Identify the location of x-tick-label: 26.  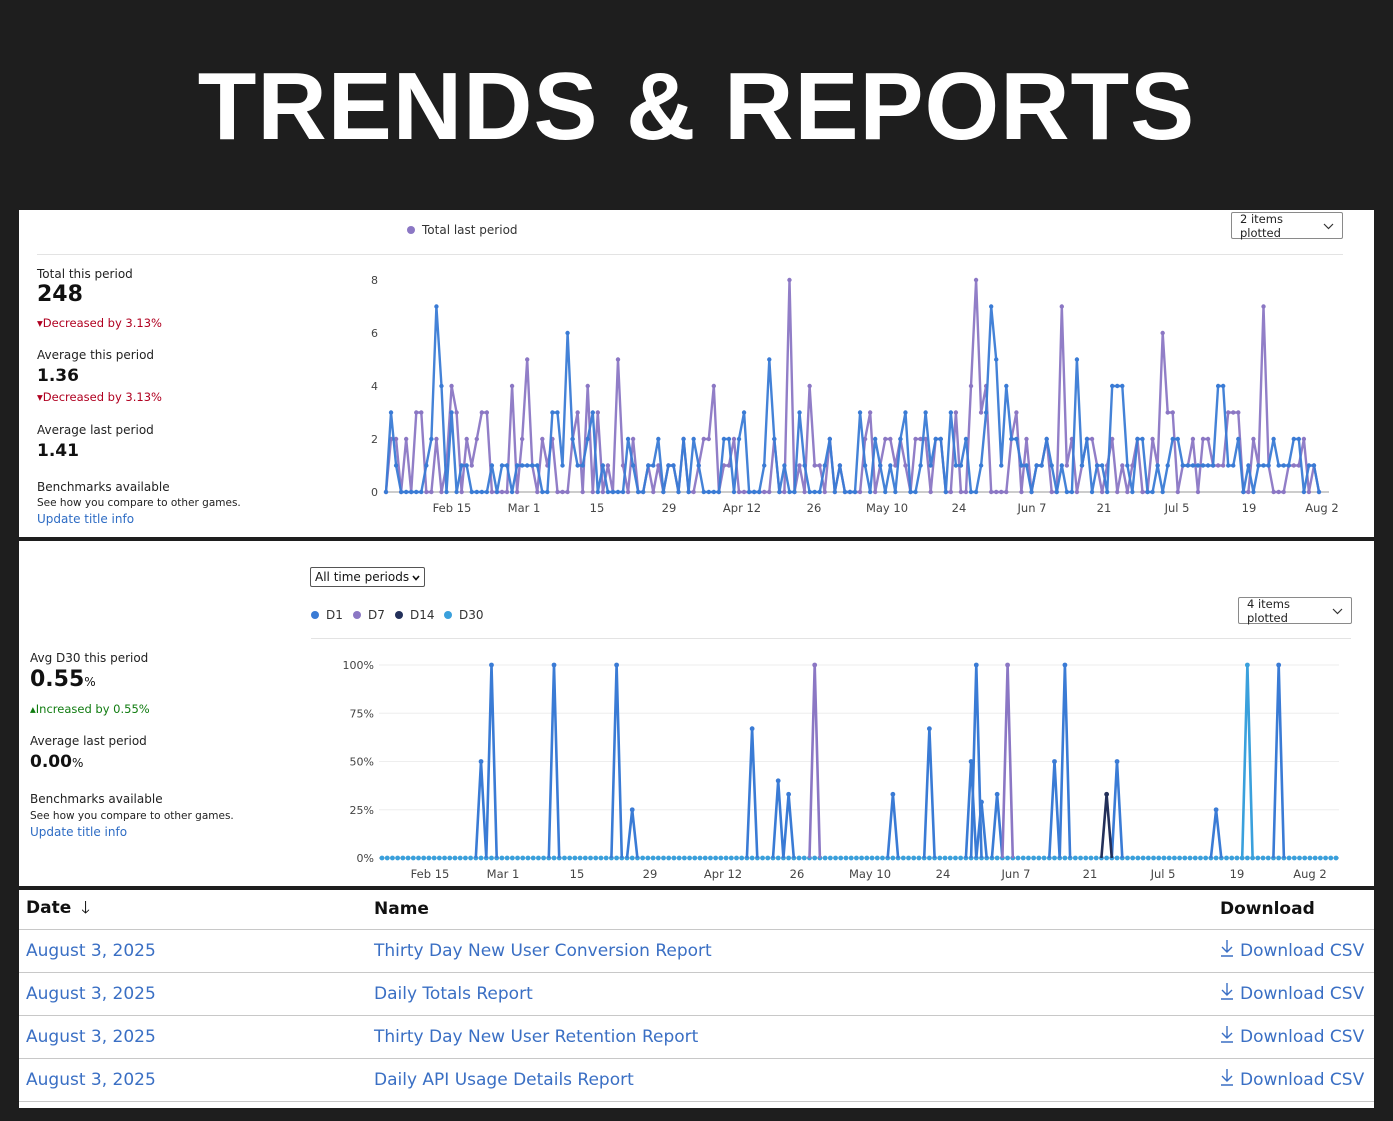
(797, 874).